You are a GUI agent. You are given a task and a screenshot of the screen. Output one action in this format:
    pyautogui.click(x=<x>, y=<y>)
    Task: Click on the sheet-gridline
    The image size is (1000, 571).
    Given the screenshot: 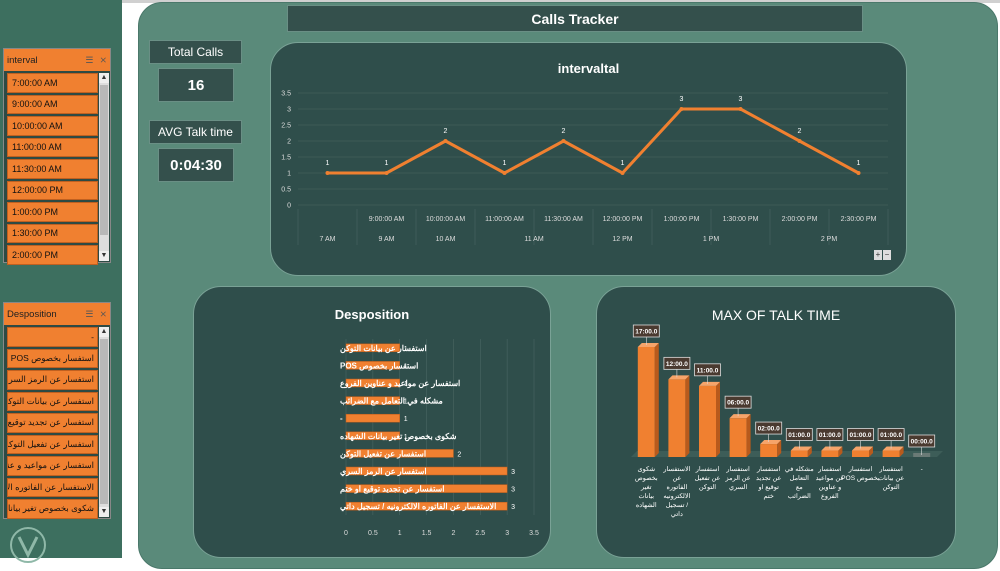 What is the action you would take?
    pyautogui.click(x=500, y=1)
    